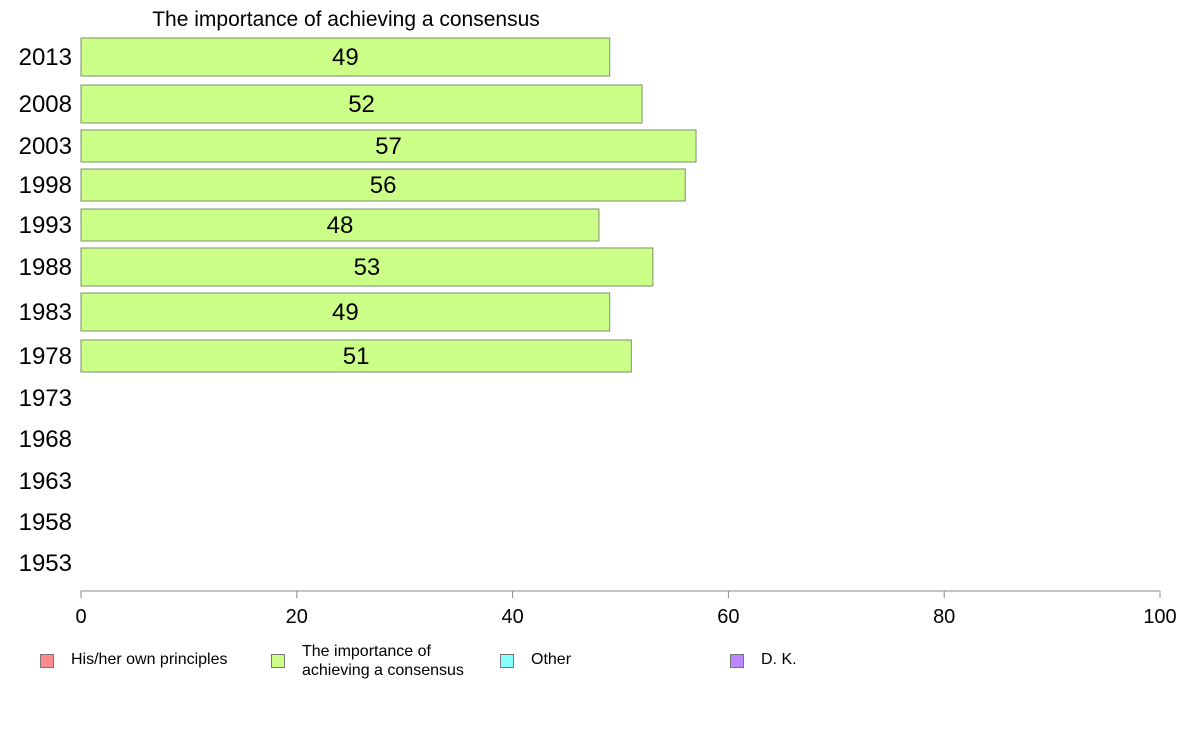 This screenshot has height=736, width=1188. What do you see at coordinates (779, 659) in the screenshot?
I see `legend-label-dk: D. K.` at bounding box center [779, 659].